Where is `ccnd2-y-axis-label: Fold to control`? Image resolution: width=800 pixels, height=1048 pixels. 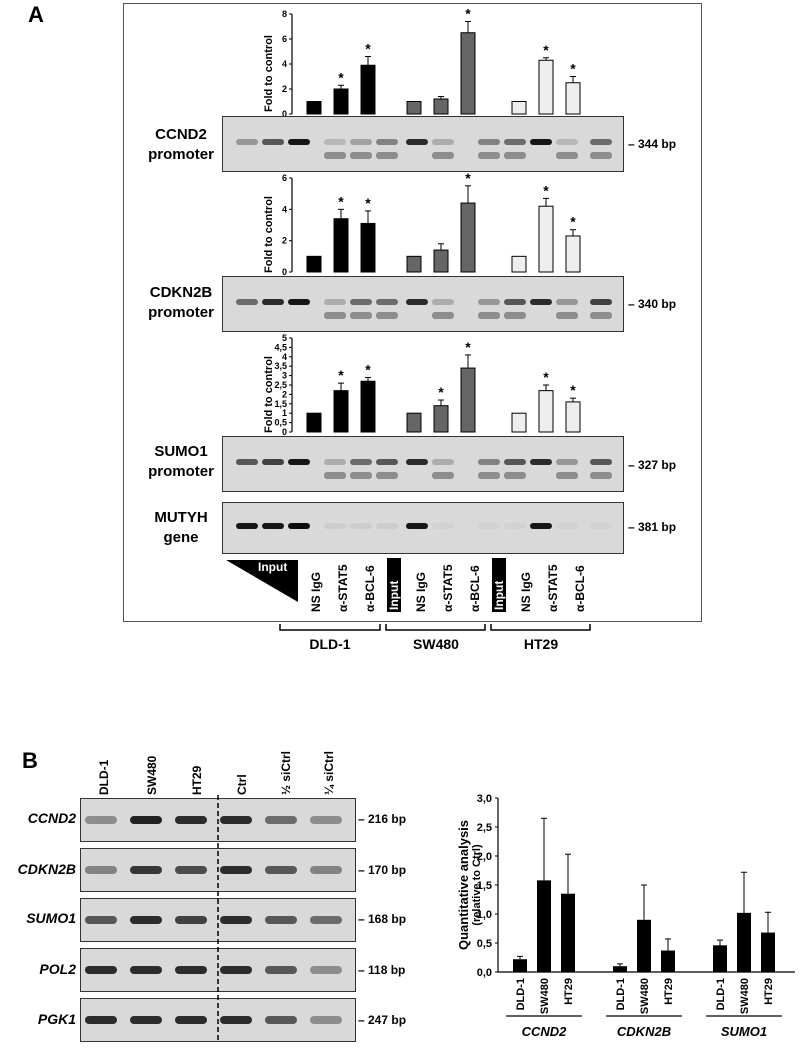 ccnd2-y-axis-label: Fold to control is located at coordinates (269, 73).